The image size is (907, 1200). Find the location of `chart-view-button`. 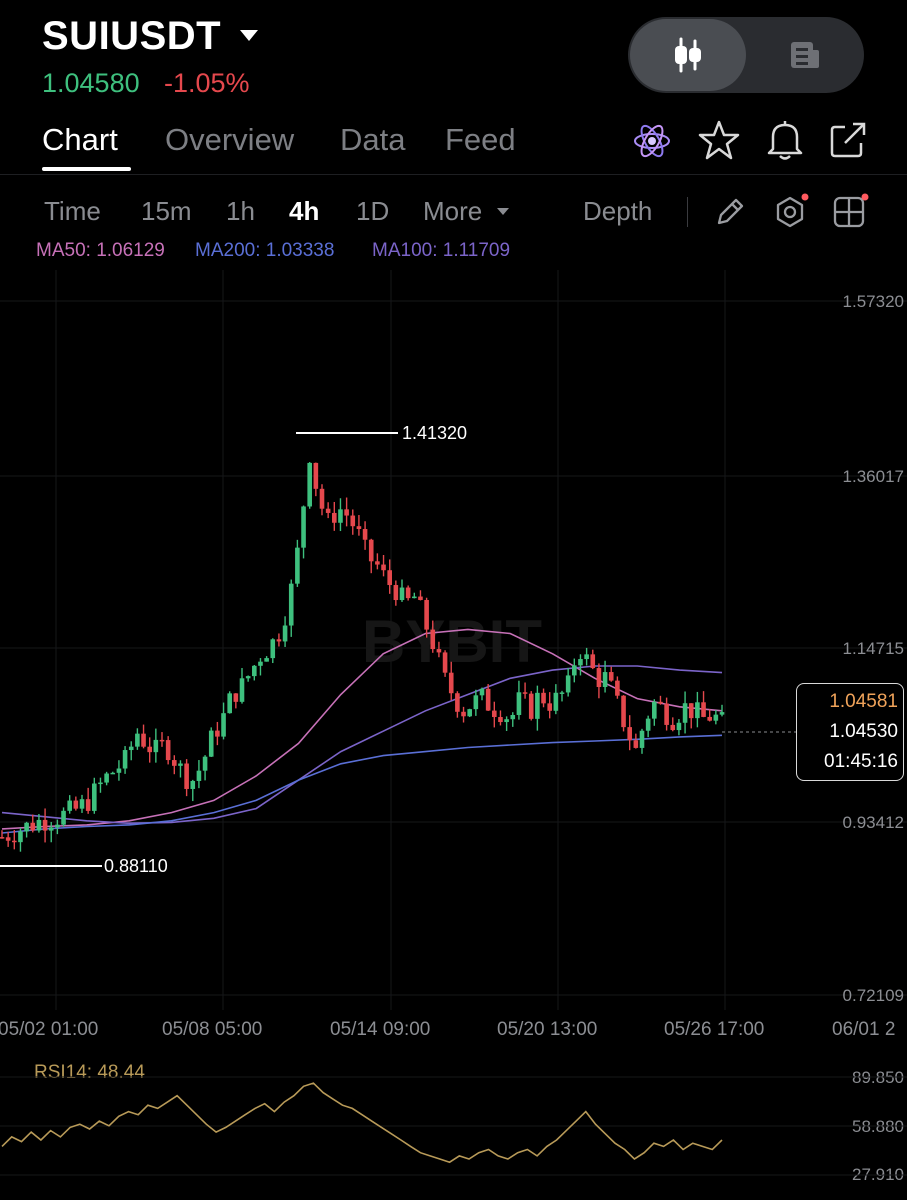

chart-view-button is located at coordinates (688, 55).